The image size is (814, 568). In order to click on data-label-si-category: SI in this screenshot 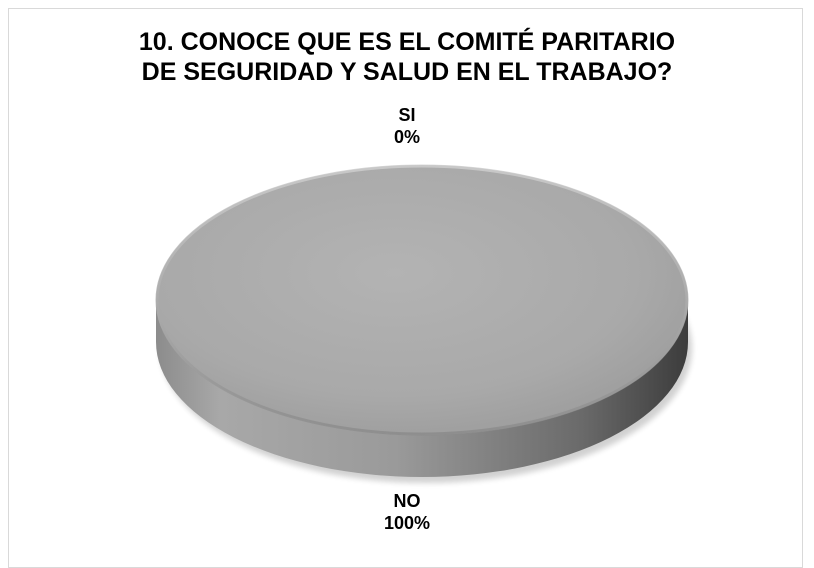, I will do `click(407, 115)`.